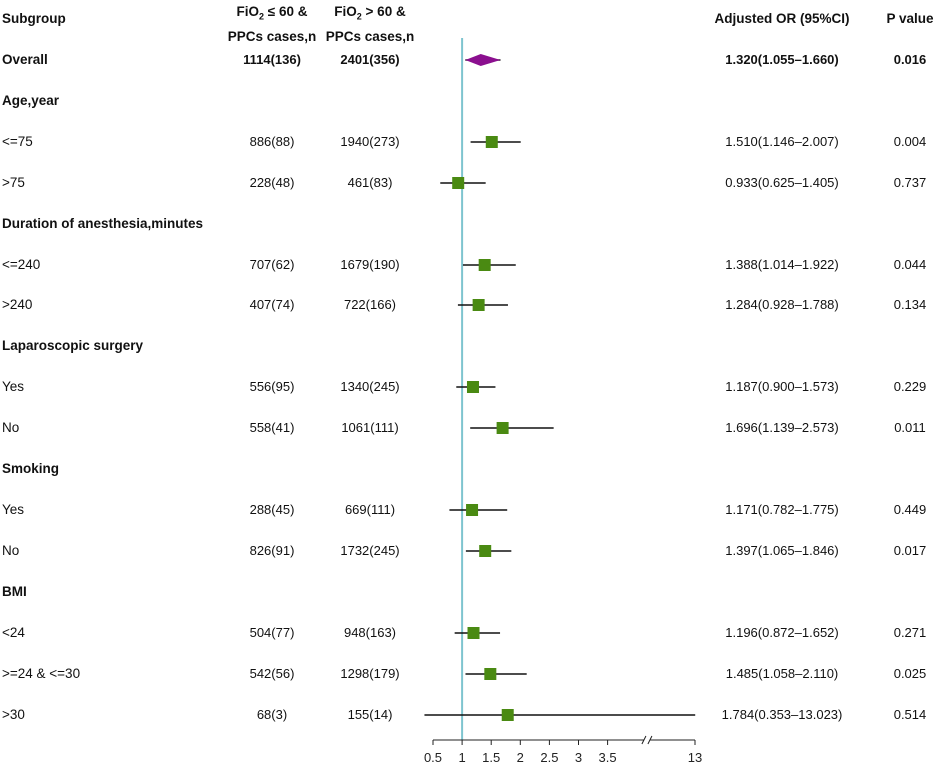 The width and height of the screenshot is (941, 770). Describe the element at coordinates (17, 141) in the screenshot. I see `row-label: <=75` at that location.